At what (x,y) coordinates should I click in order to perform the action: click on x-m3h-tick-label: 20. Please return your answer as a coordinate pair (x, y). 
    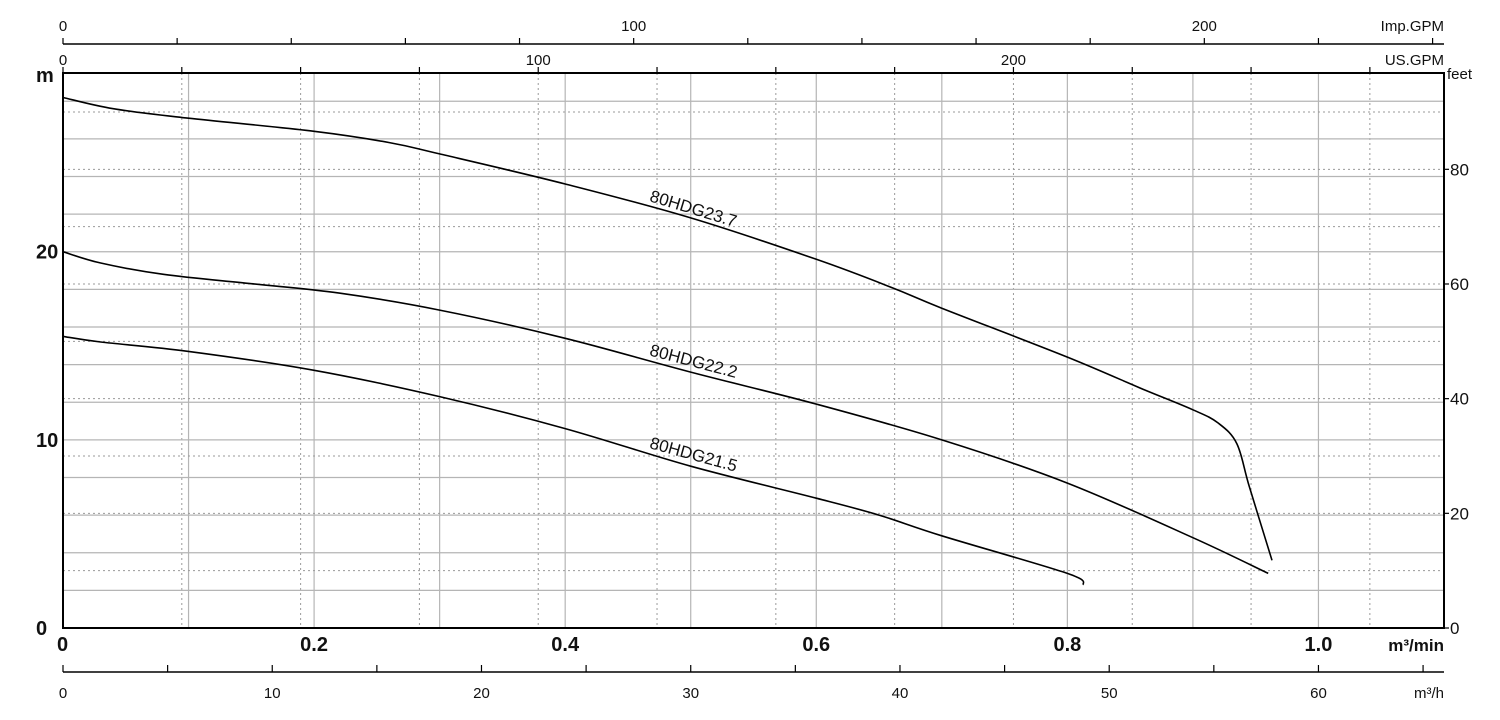
    Looking at the image, I should click on (481, 693).